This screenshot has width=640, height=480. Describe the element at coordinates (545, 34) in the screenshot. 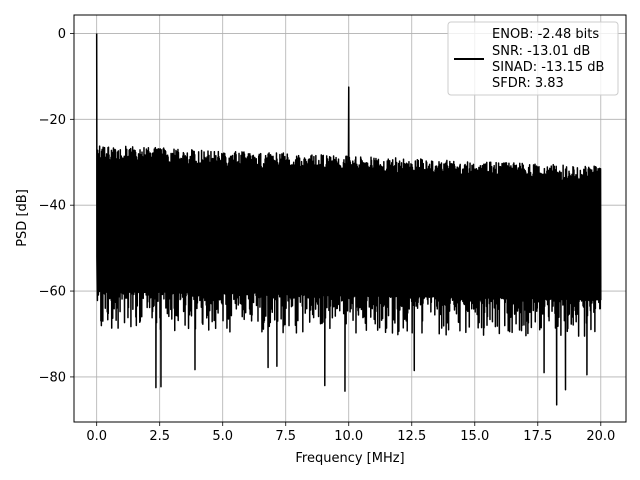

I see `legend-enob: ENOB: -2.48 bits` at that location.